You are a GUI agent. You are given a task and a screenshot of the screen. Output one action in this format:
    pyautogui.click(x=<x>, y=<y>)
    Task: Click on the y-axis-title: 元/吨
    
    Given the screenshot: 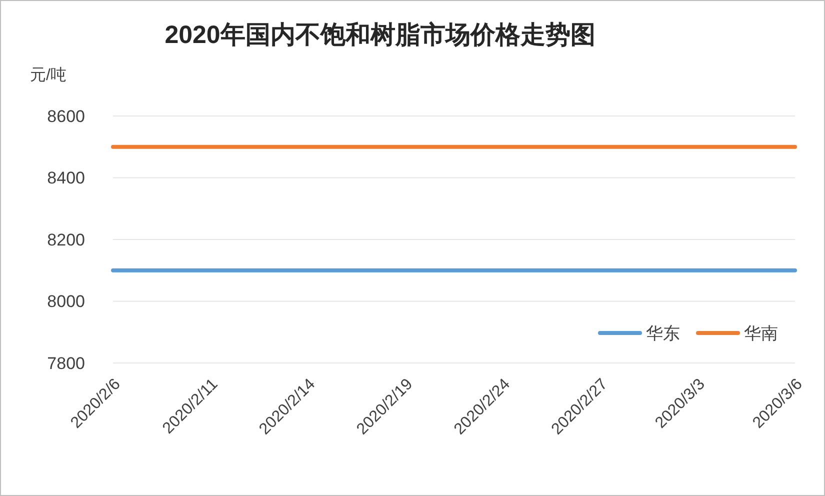 What is the action you would take?
    pyautogui.click(x=48, y=75)
    